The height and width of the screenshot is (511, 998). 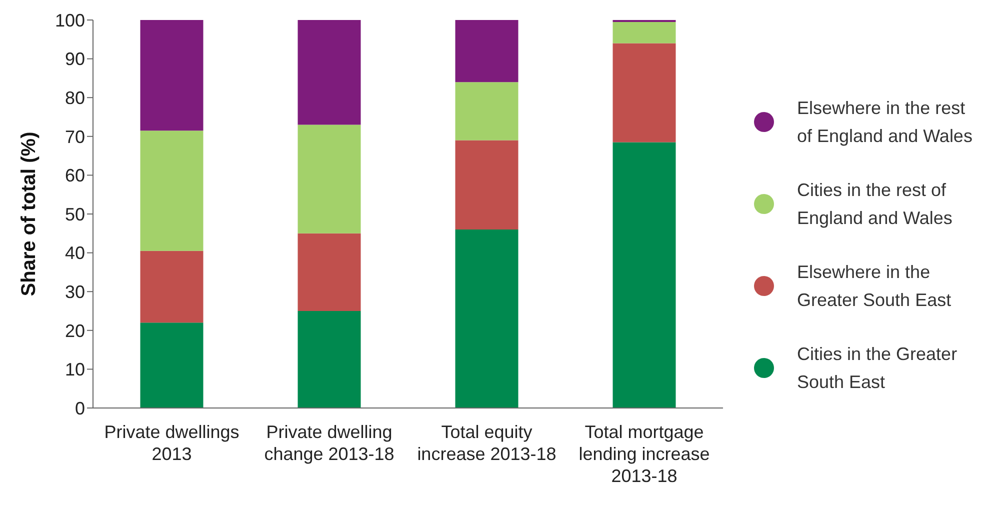 What do you see at coordinates (644, 454) in the screenshot?
I see `x-tick-label: Total mortgage lending increase 2013-18` at bounding box center [644, 454].